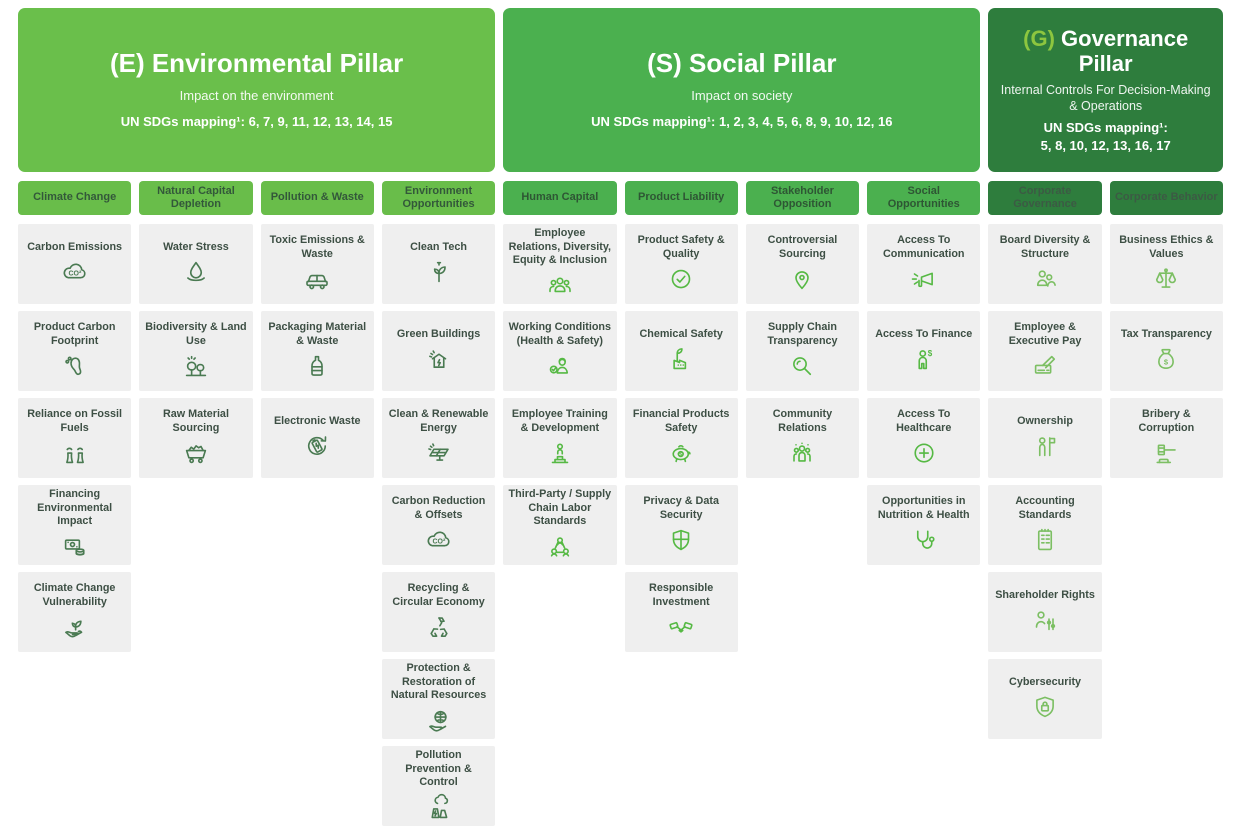 This screenshot has width=1243, height=826. Describe the element at coordinates (196, 334) in the screenshot. I see `card-label: Biodiversity & Land Use` at that location.